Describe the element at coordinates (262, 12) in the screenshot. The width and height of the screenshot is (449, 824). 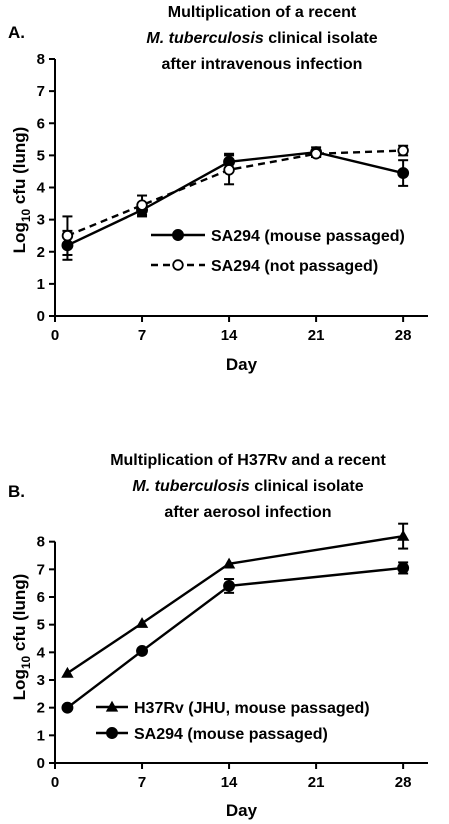
I see `chart-title-line-1: Multiplication of a recent` at that location.